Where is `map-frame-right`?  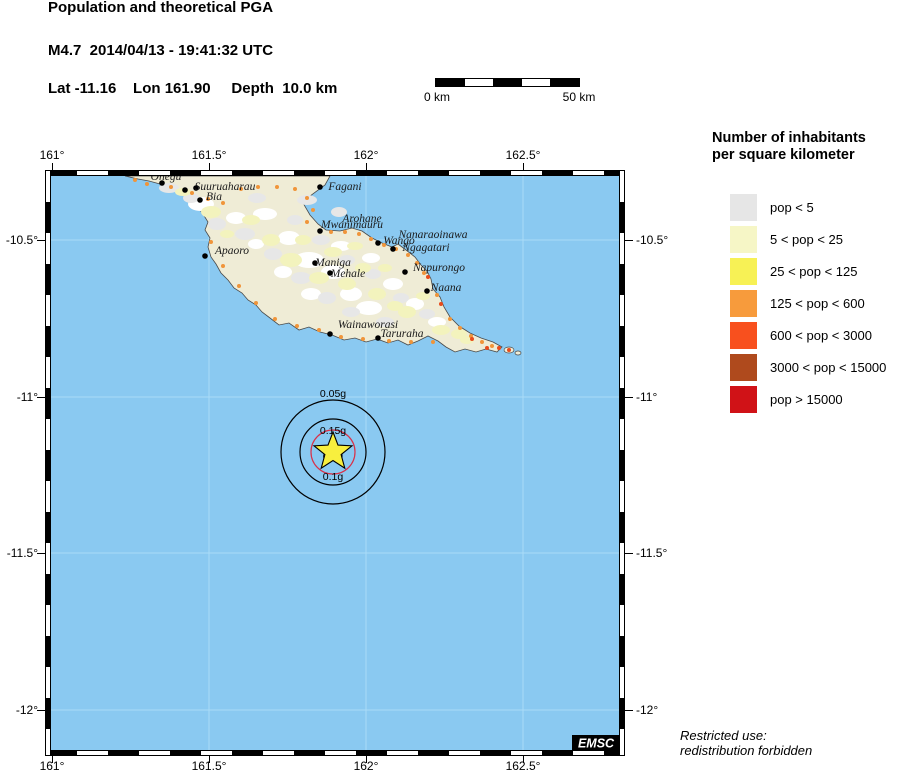 map-frame-right is located at coordinates (622, 463).